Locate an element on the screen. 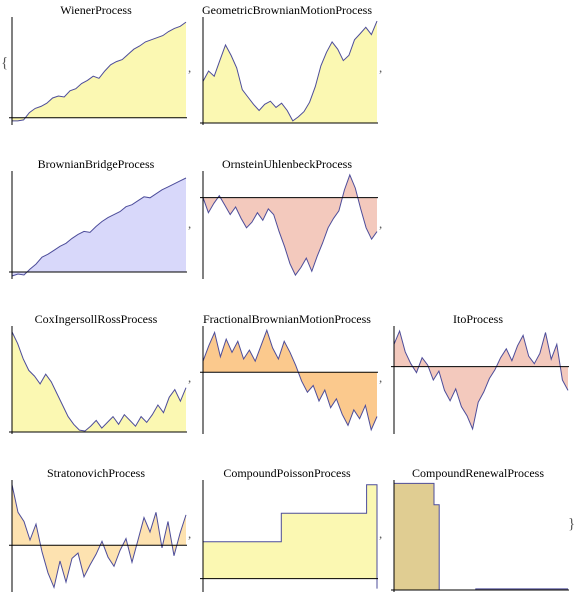  plot-title-brownian-bridge: BrownianBridgeProcess is located at coordinates (96, 164).